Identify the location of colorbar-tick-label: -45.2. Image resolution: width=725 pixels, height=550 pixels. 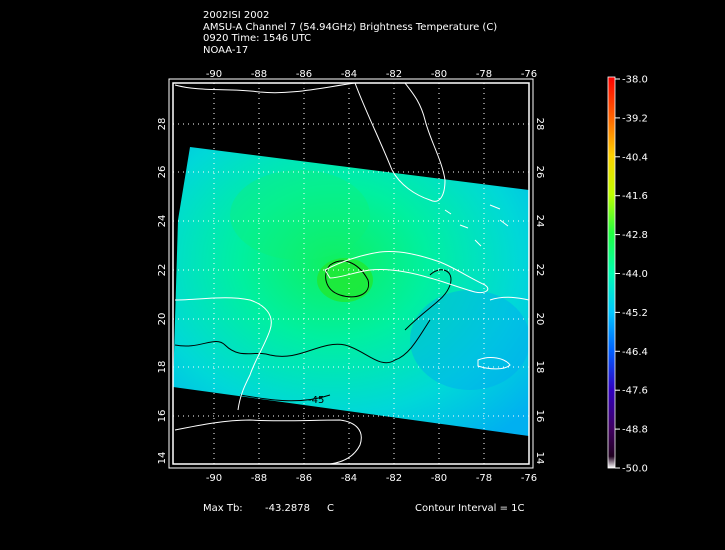
(635, 313).